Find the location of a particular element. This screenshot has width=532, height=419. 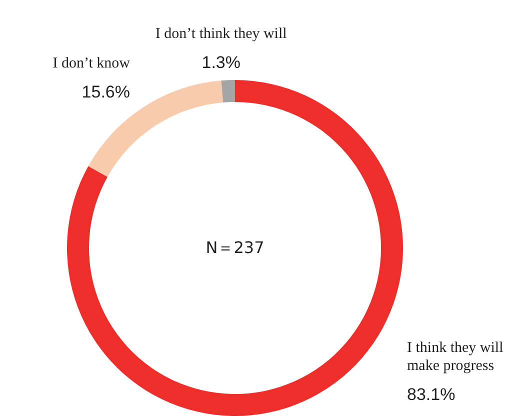

slice-label: I think they will make progress is located at coordinates (455, 357).